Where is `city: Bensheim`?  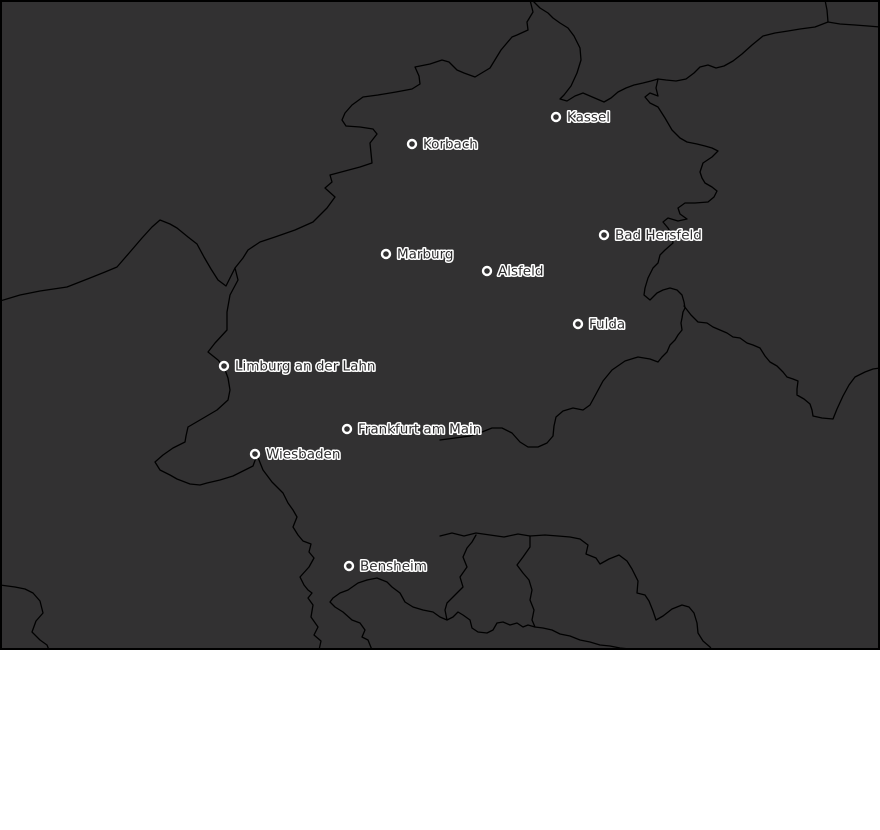 city: Bensheim is located at coordinates (385, 566).